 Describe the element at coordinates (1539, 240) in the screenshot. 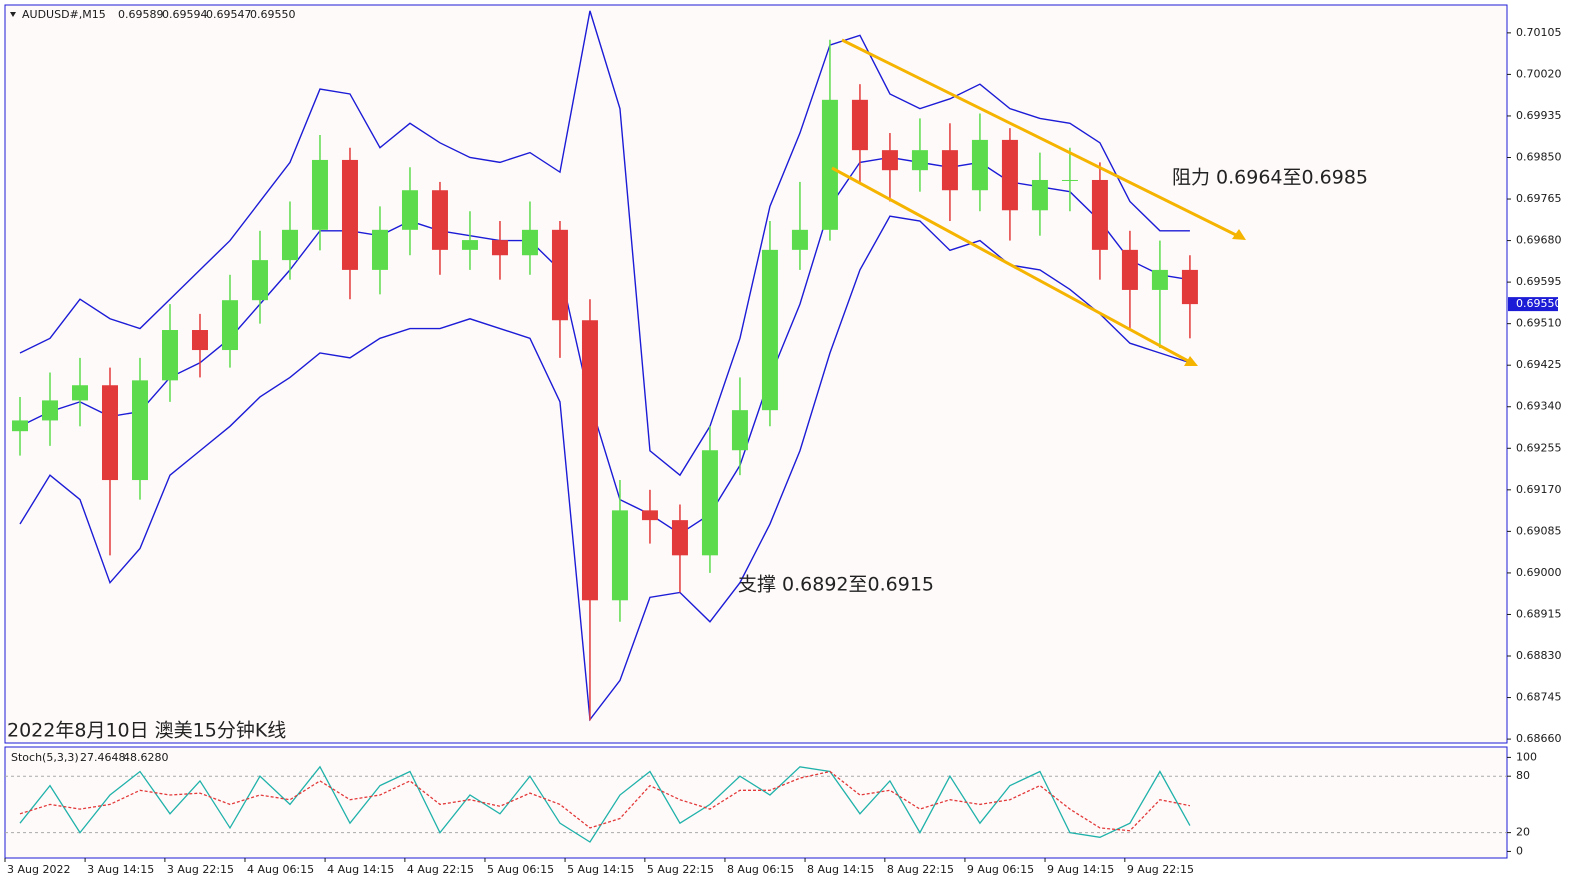

I see `y-tick-label: 0.69680` at that location.